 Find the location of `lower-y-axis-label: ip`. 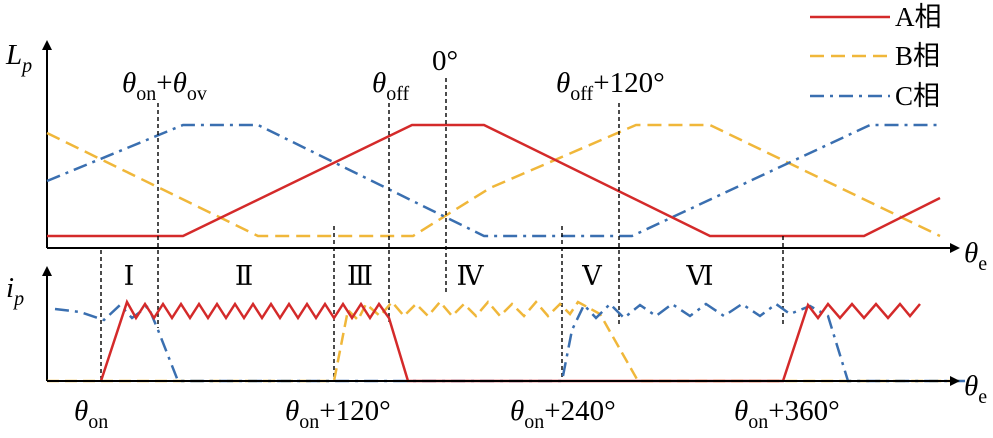

lower-y-axis-label: ip is located at coordinates (15, 291).